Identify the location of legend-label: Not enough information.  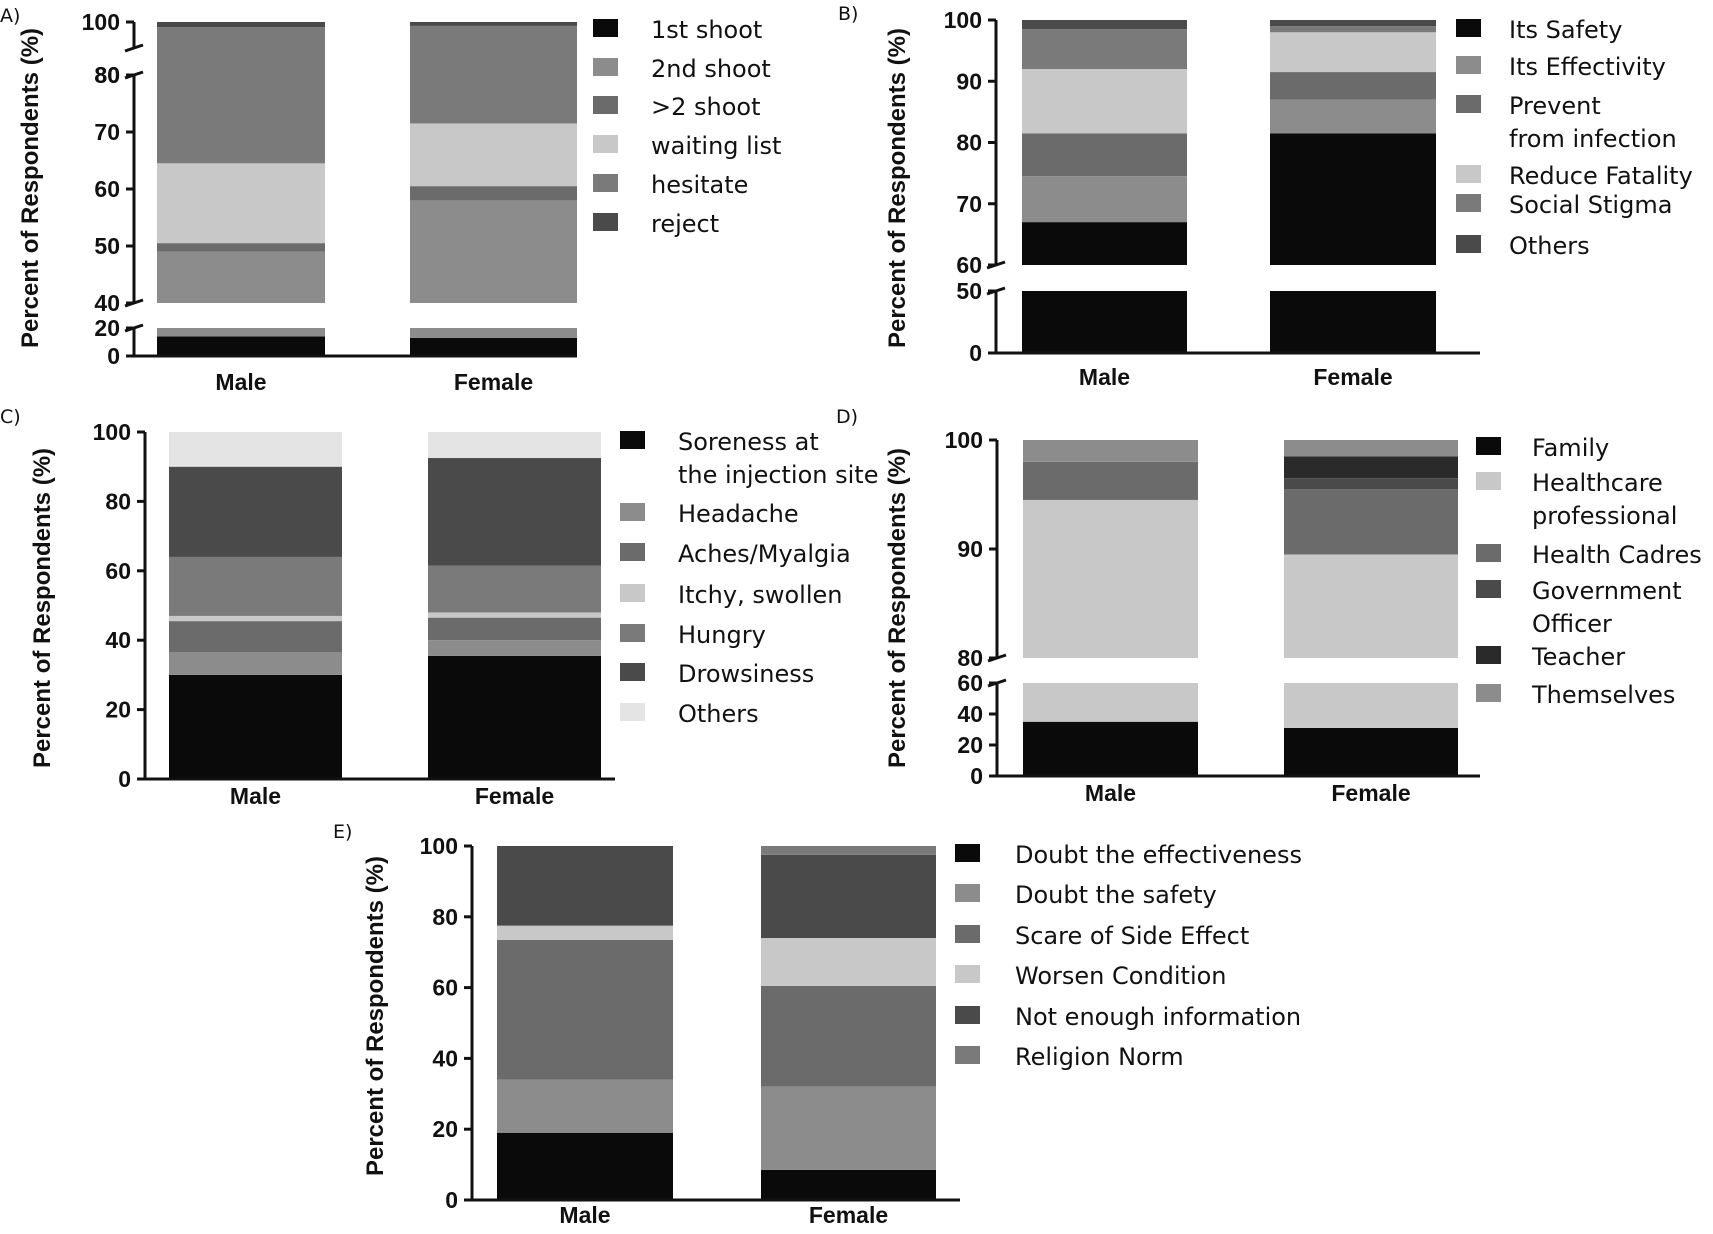
(1158, 1017).